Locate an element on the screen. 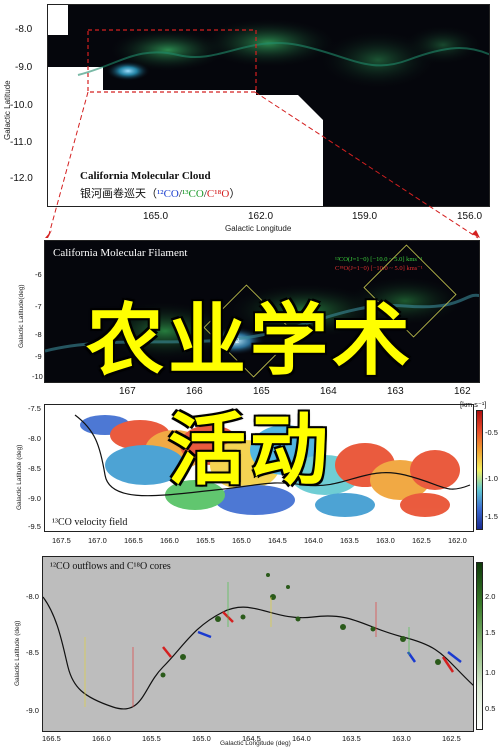 Image resolution: width=500 pixels, height=747 pixels. p3-xtick: 167.0 is located at coordinates (97, 540).